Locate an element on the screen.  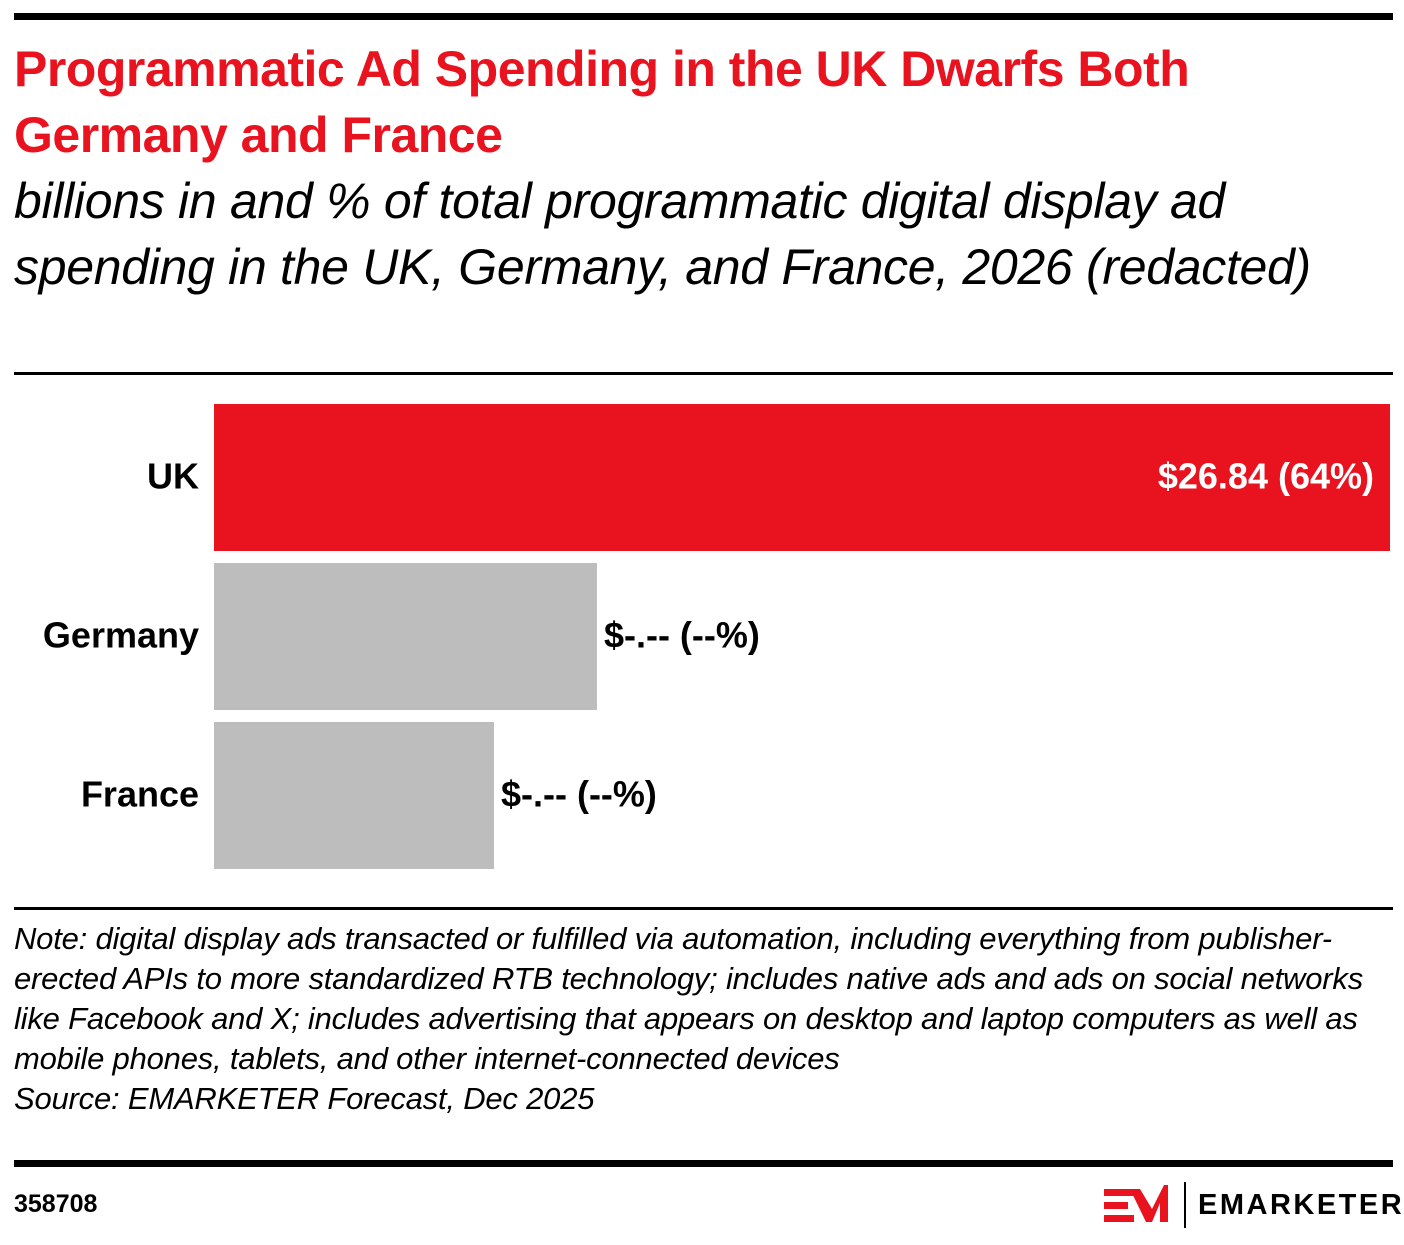
bar-uk is located at coordinates (802, 477).